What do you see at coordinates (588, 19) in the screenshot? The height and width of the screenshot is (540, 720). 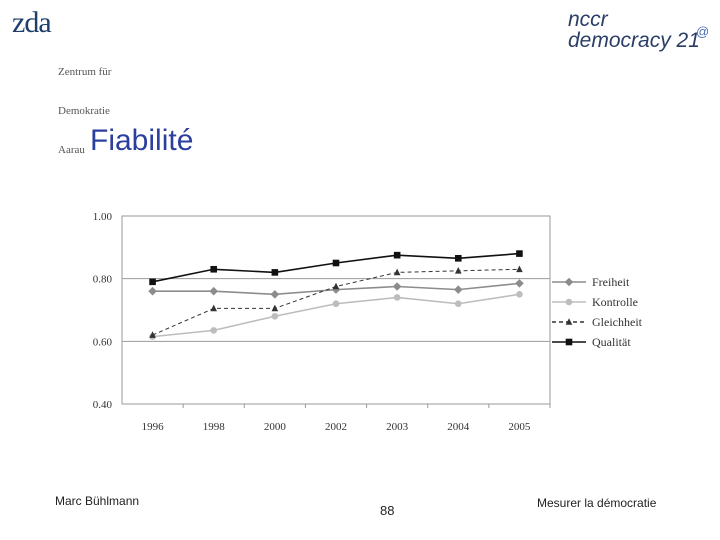 I see `nccr-logo-line-1: nccr` at bounding box center [588, 19].